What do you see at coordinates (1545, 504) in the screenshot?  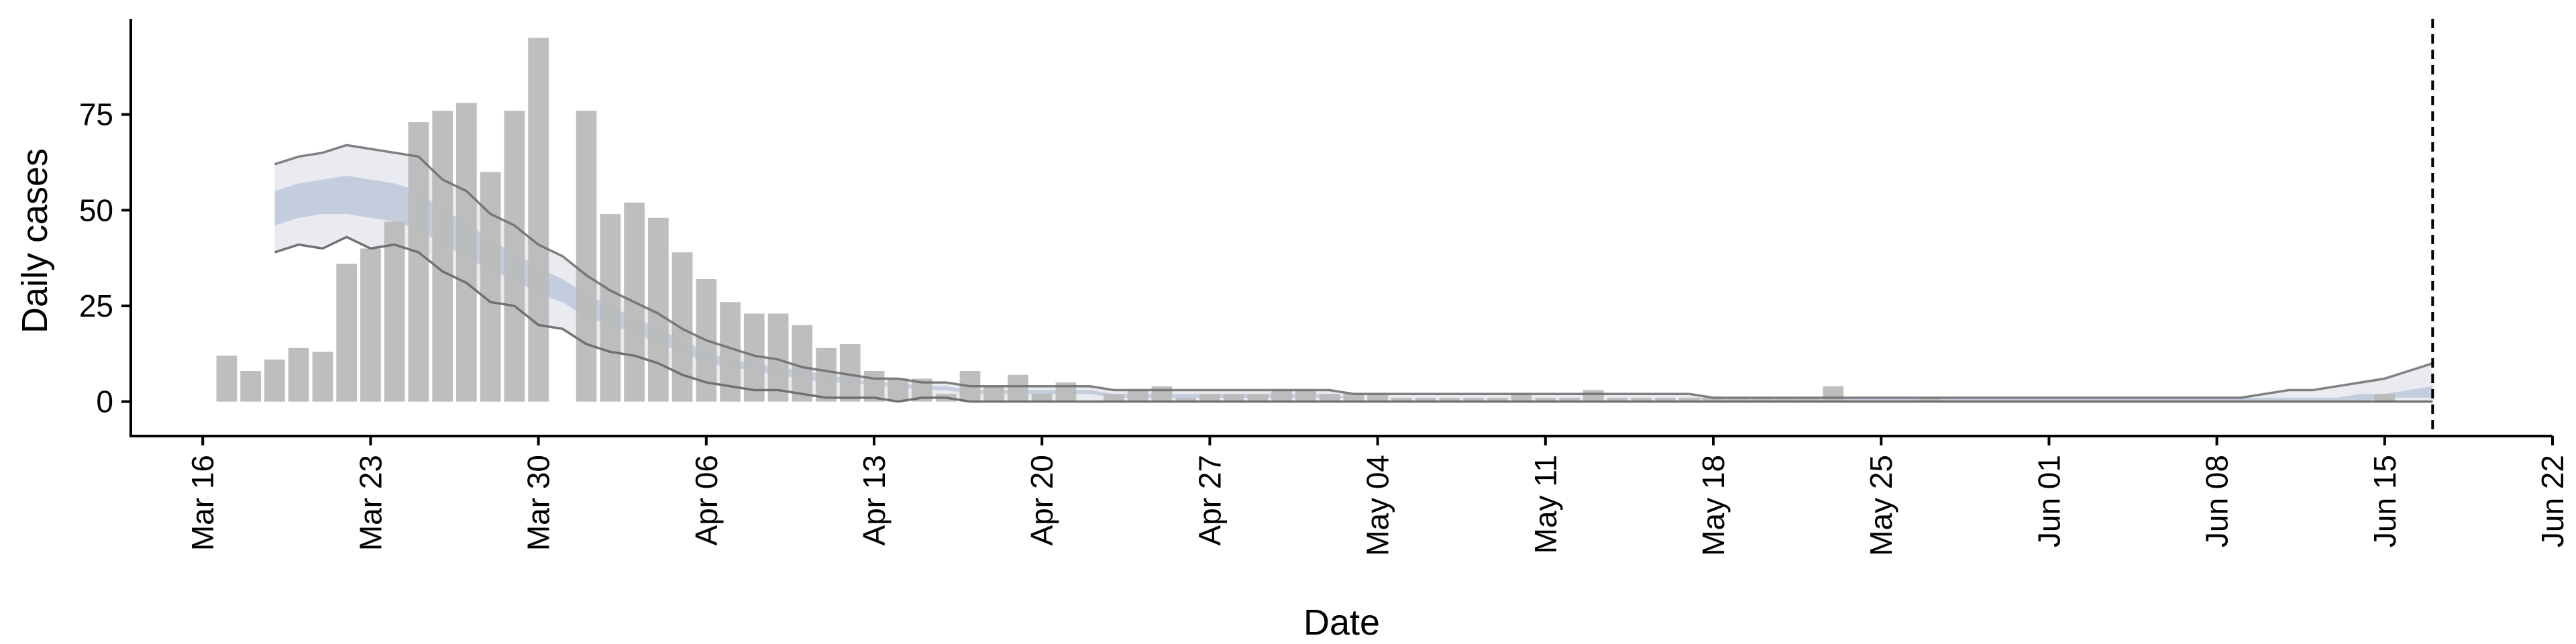 I see `x-tick-label: May 11` at bounding box center [1545, 504].